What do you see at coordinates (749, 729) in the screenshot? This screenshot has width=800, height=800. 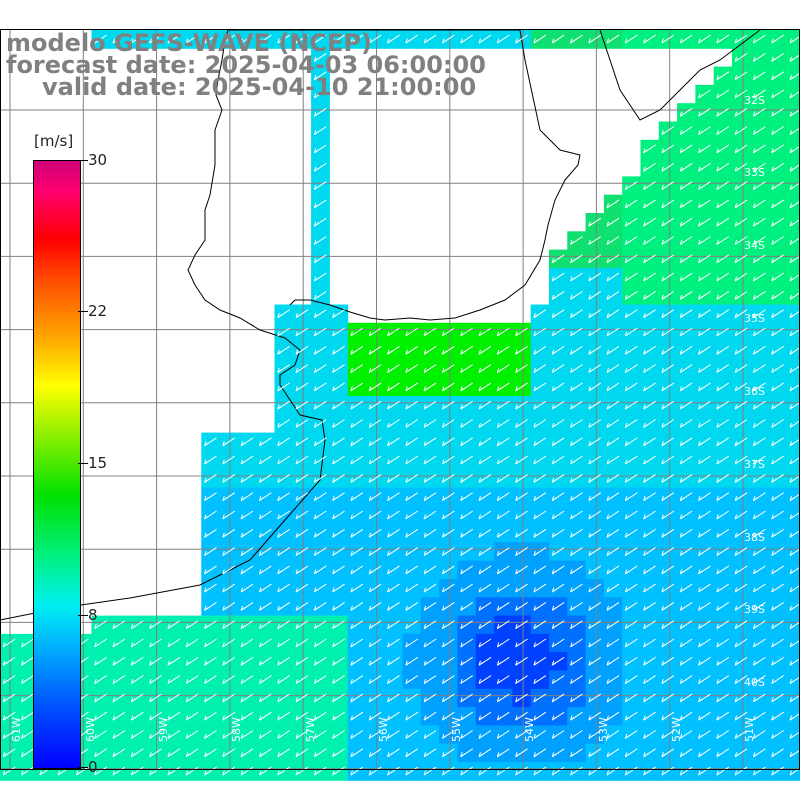 I see `lon-label: 51W` at bounding box center [749, 729].